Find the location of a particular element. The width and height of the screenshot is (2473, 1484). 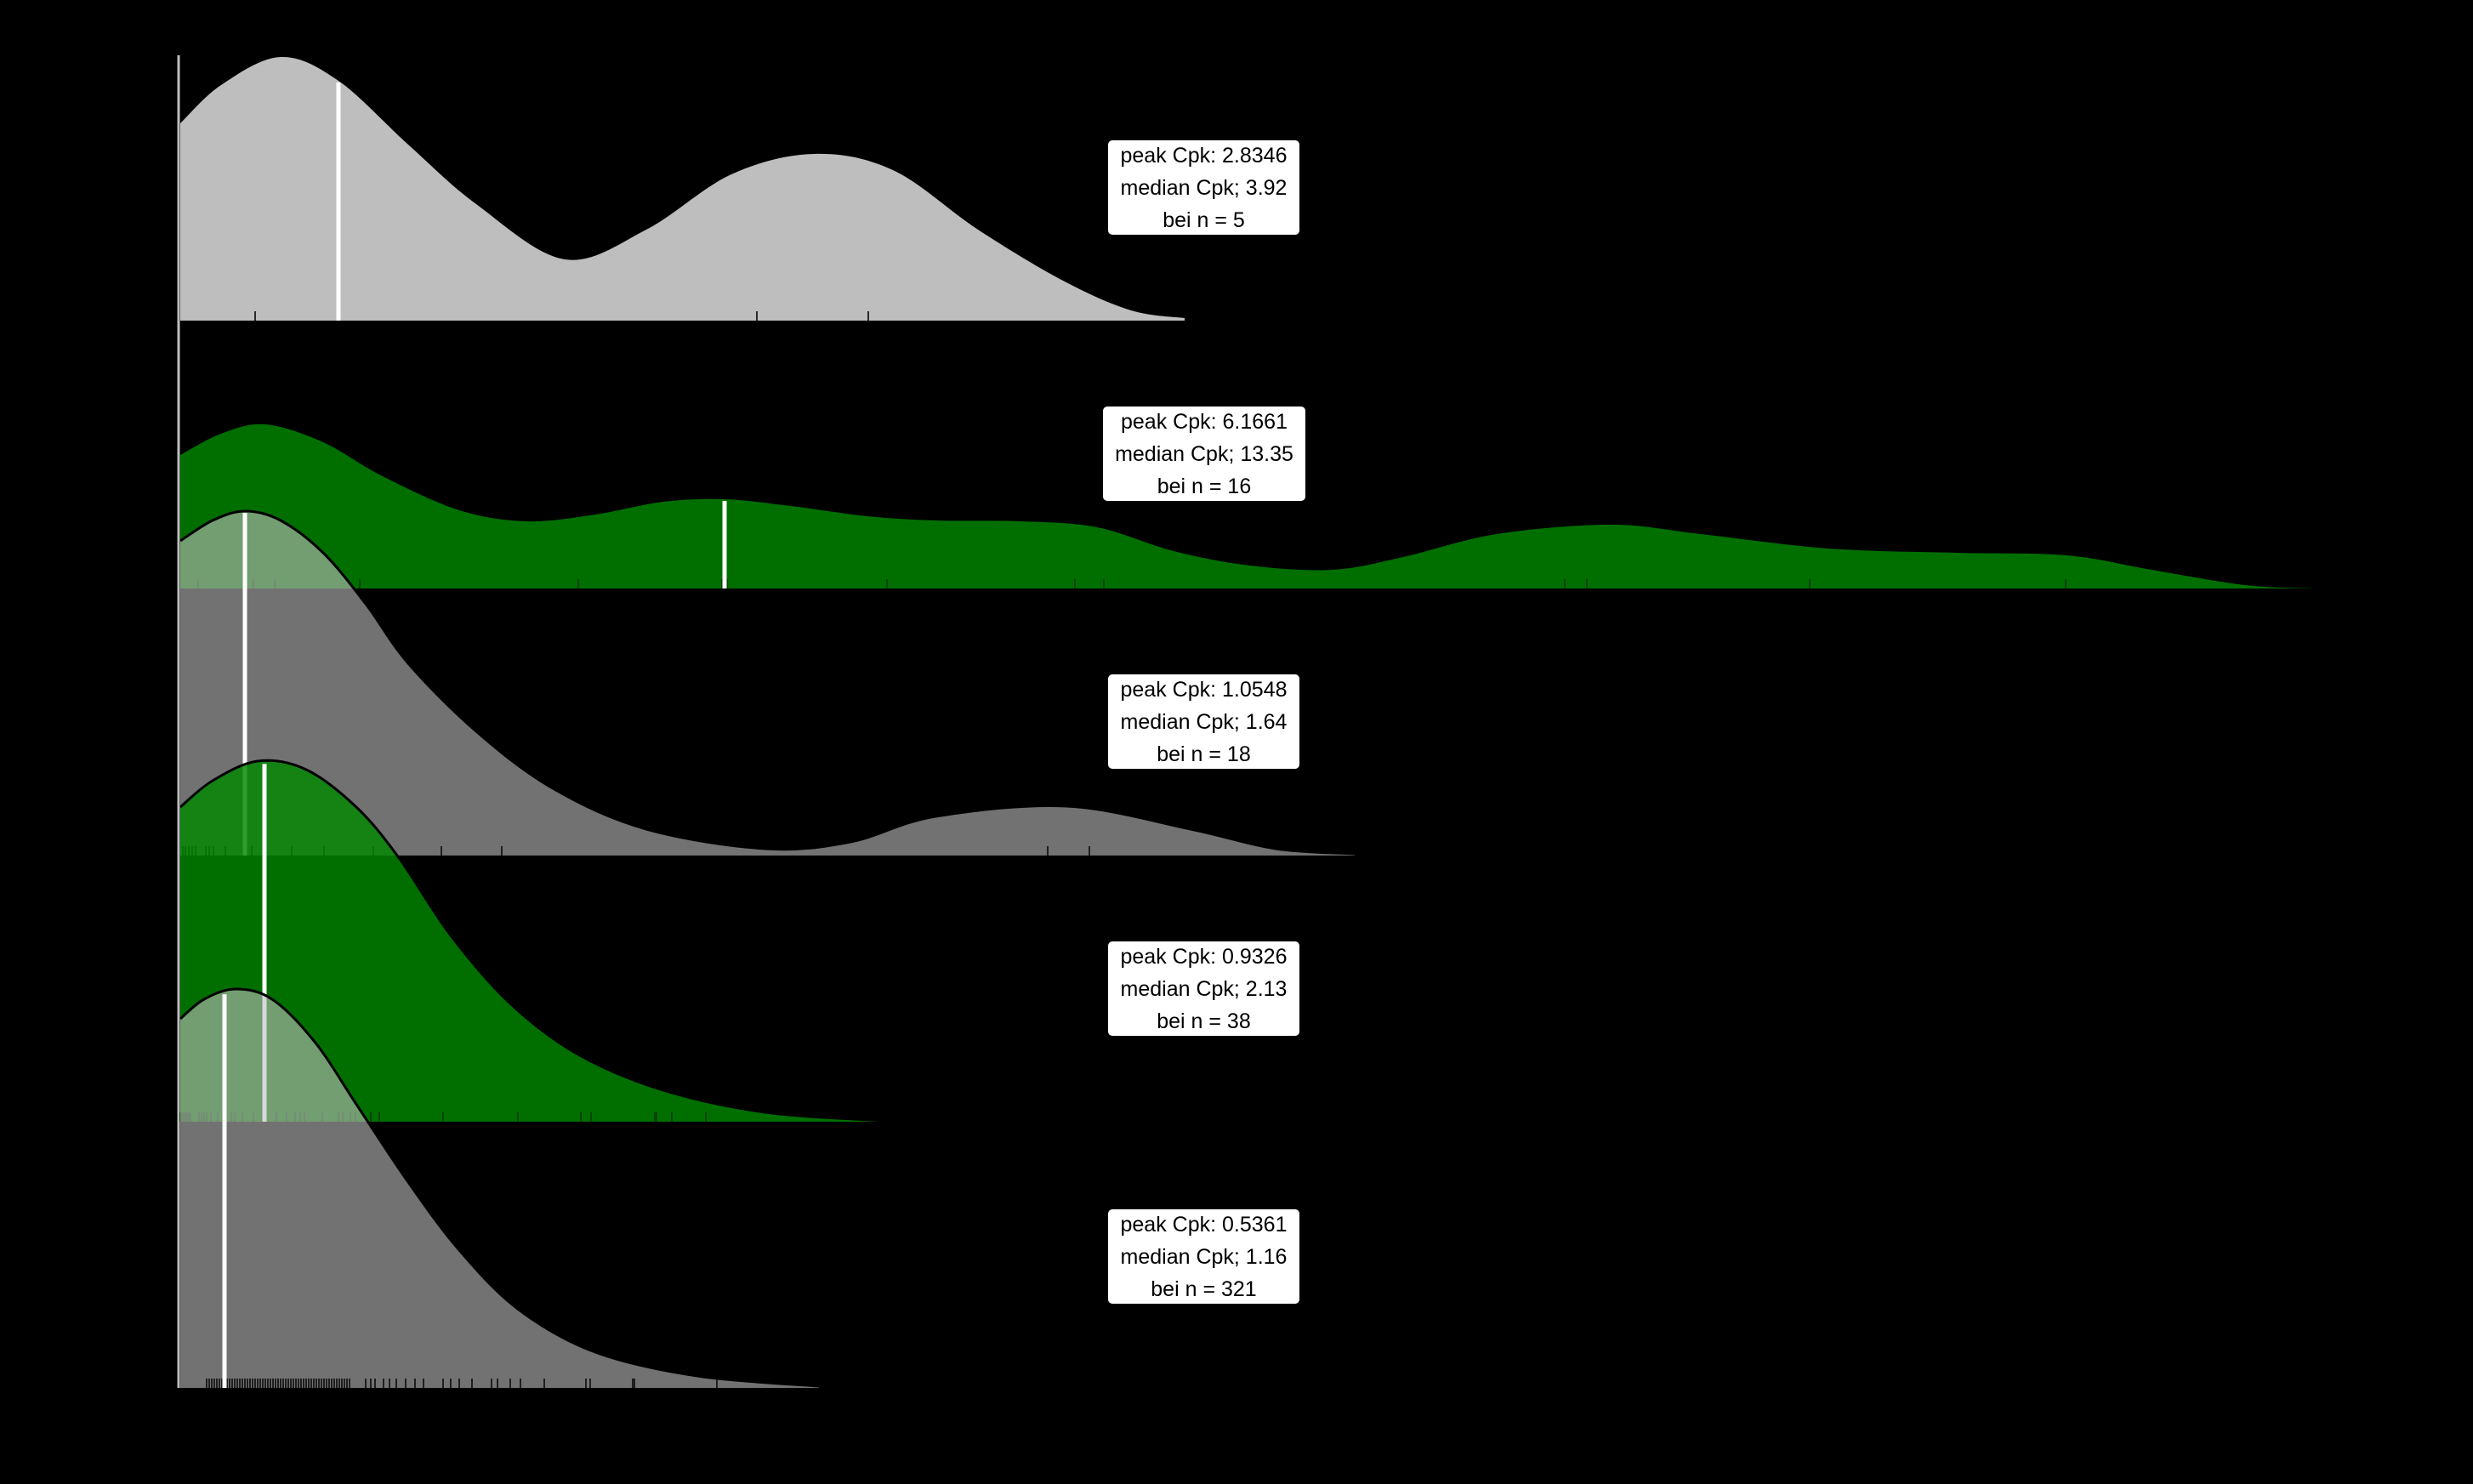

peak-cpk-label: peak Cpk: 0.5361 is located at coordinates (1204, 1224).